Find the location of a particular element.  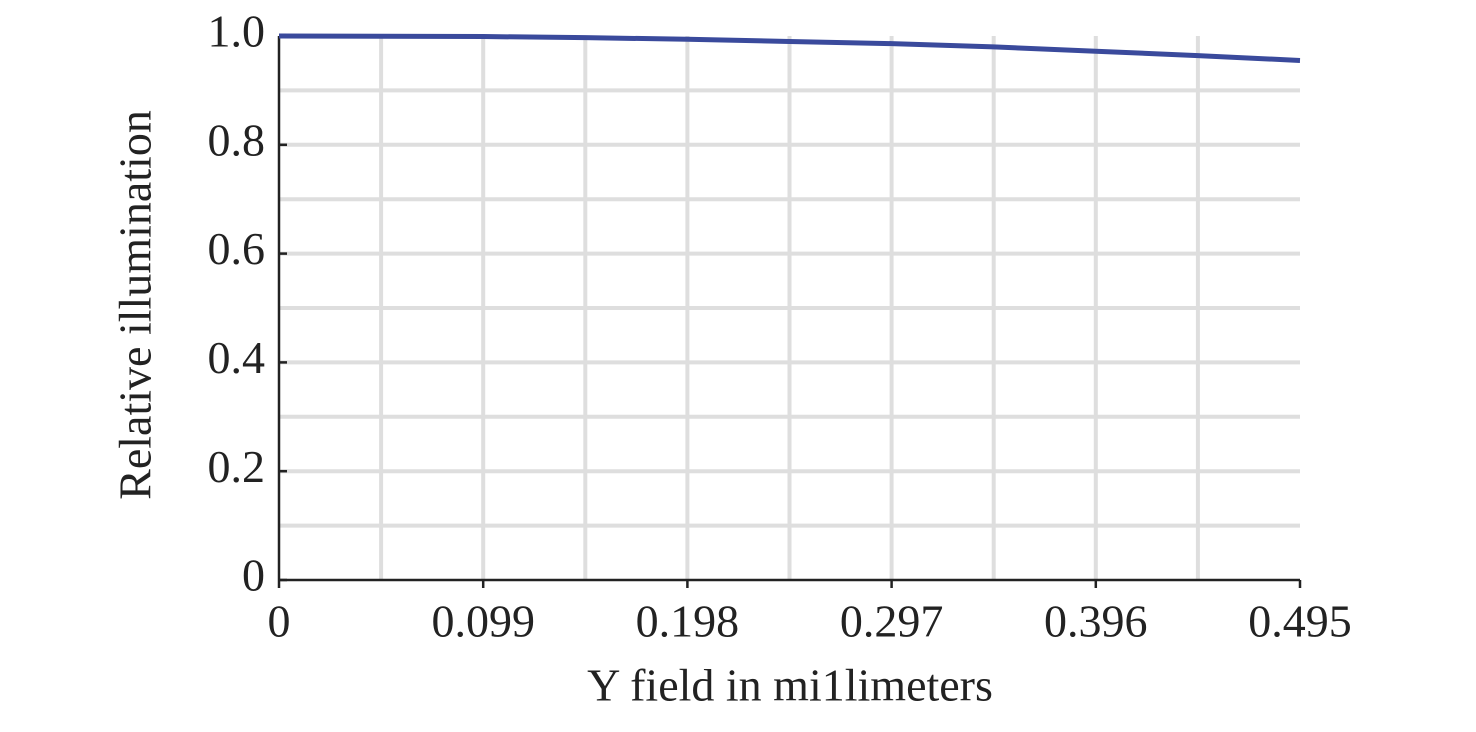

x-tick-label: 0.099 is located at coordinates (483, 621).